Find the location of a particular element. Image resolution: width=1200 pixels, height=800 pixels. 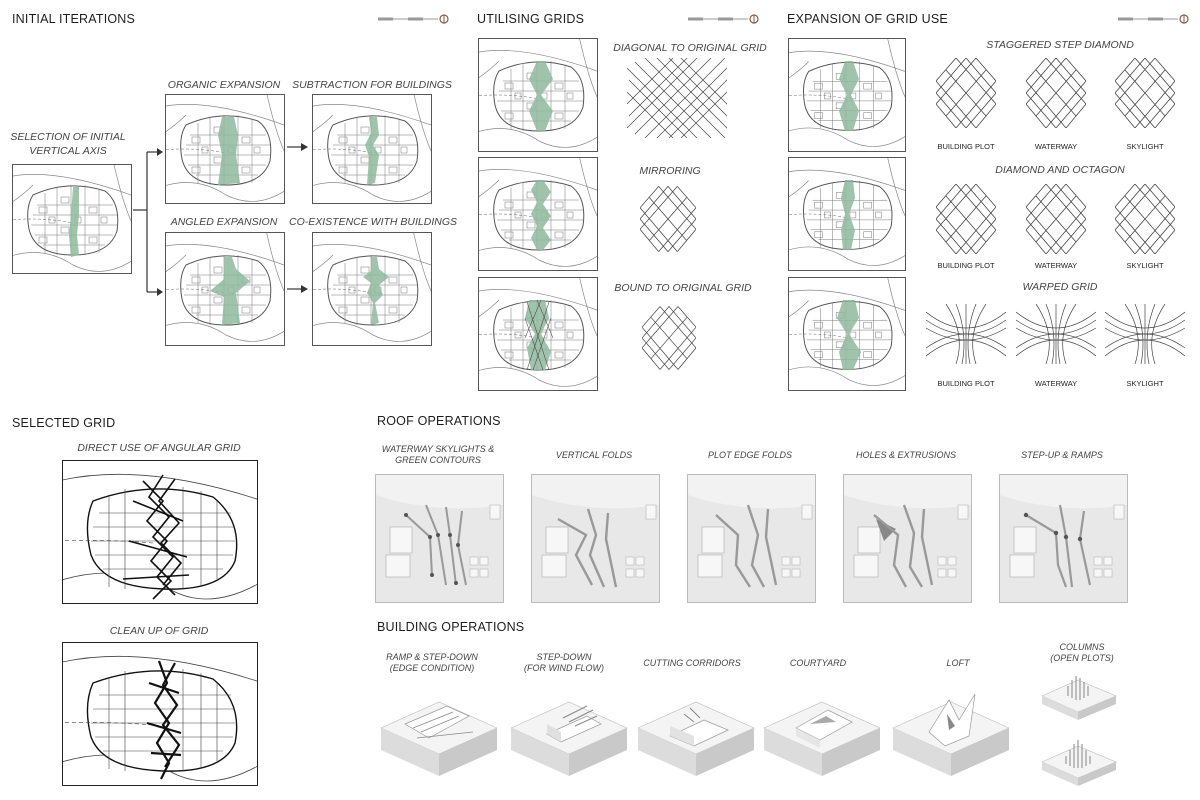

section-title-building-operations: BUILDING OPERATIONS is located at coordinates (451, 627).